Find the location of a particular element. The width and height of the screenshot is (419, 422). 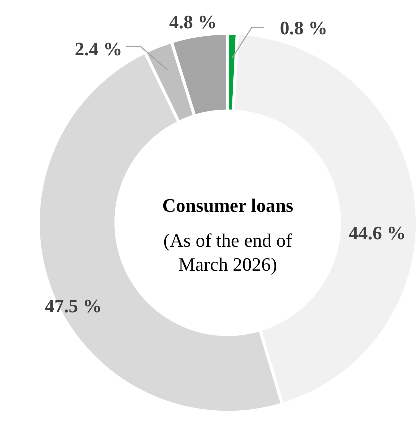

text: (As of the end of March 2026) is located at coordinates (228, 254).